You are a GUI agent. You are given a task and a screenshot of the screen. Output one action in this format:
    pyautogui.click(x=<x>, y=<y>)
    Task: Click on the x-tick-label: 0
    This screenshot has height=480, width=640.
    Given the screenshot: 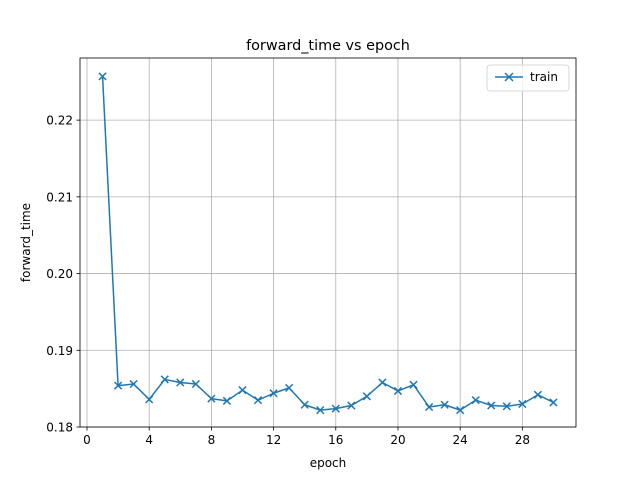 What is the action you would take?
    pyautogui.click(x=87, y=440)
    